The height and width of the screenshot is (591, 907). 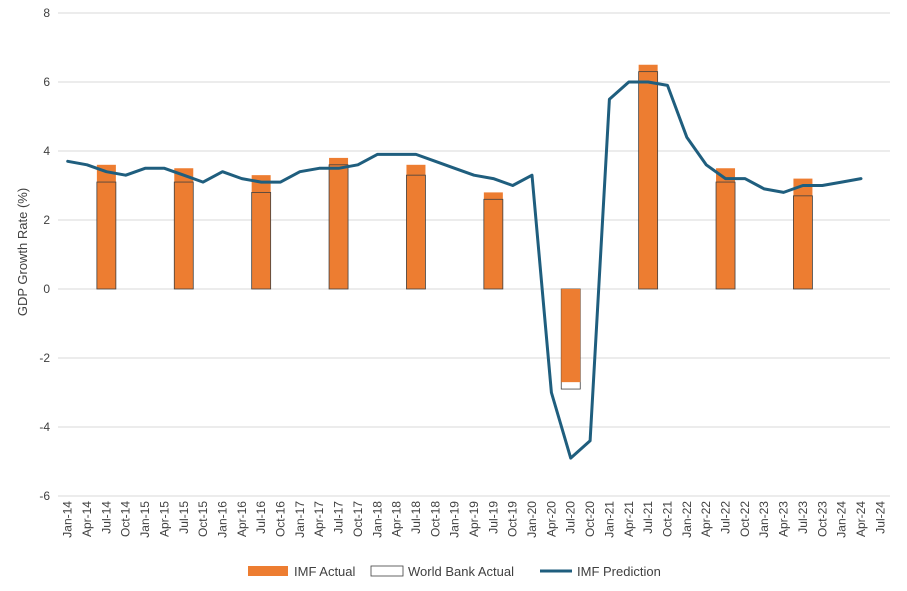 What do you see at coordinates (822, 519) in the screenshot?
I see `x-tick-label: Oct-23` at bounding box center [822, 519].